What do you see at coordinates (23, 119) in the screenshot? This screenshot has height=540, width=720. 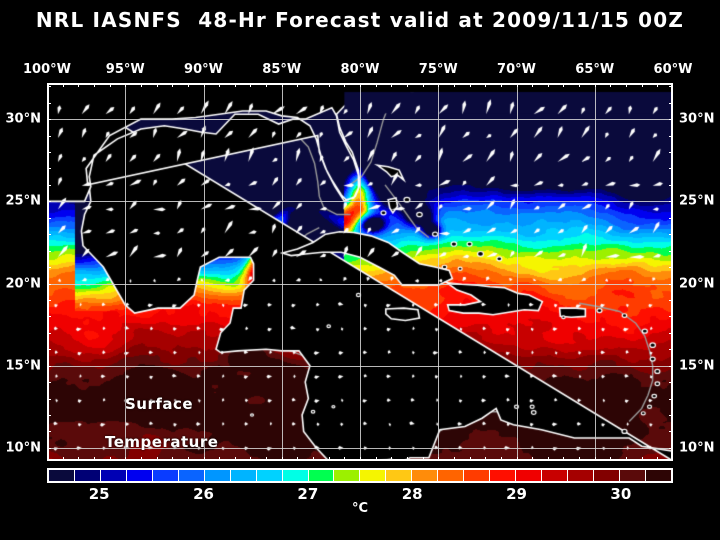 I see `lat-tick-label-left: 30°N` at bounding box center [23, 119].